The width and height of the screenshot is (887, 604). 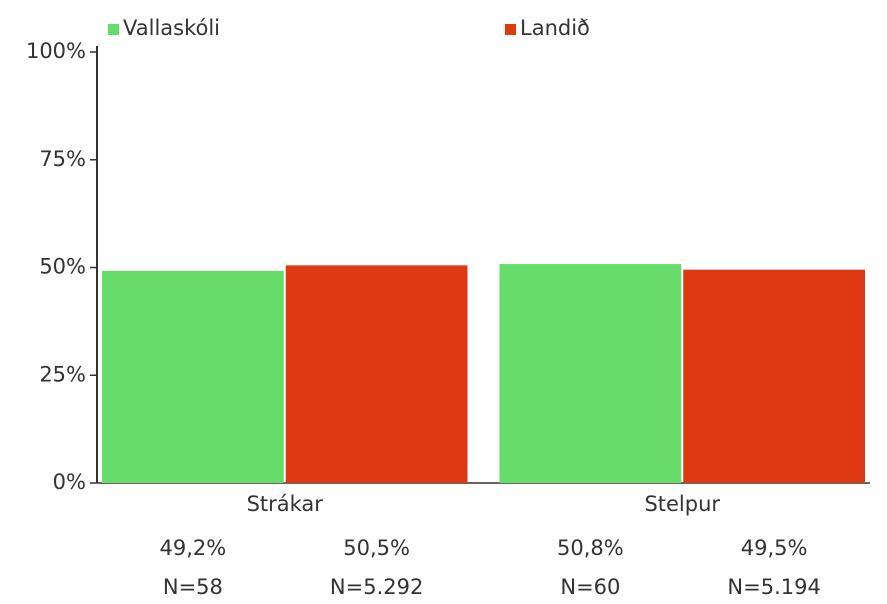 I want to click on legend-label: Landið, so click(x=555, y=28).